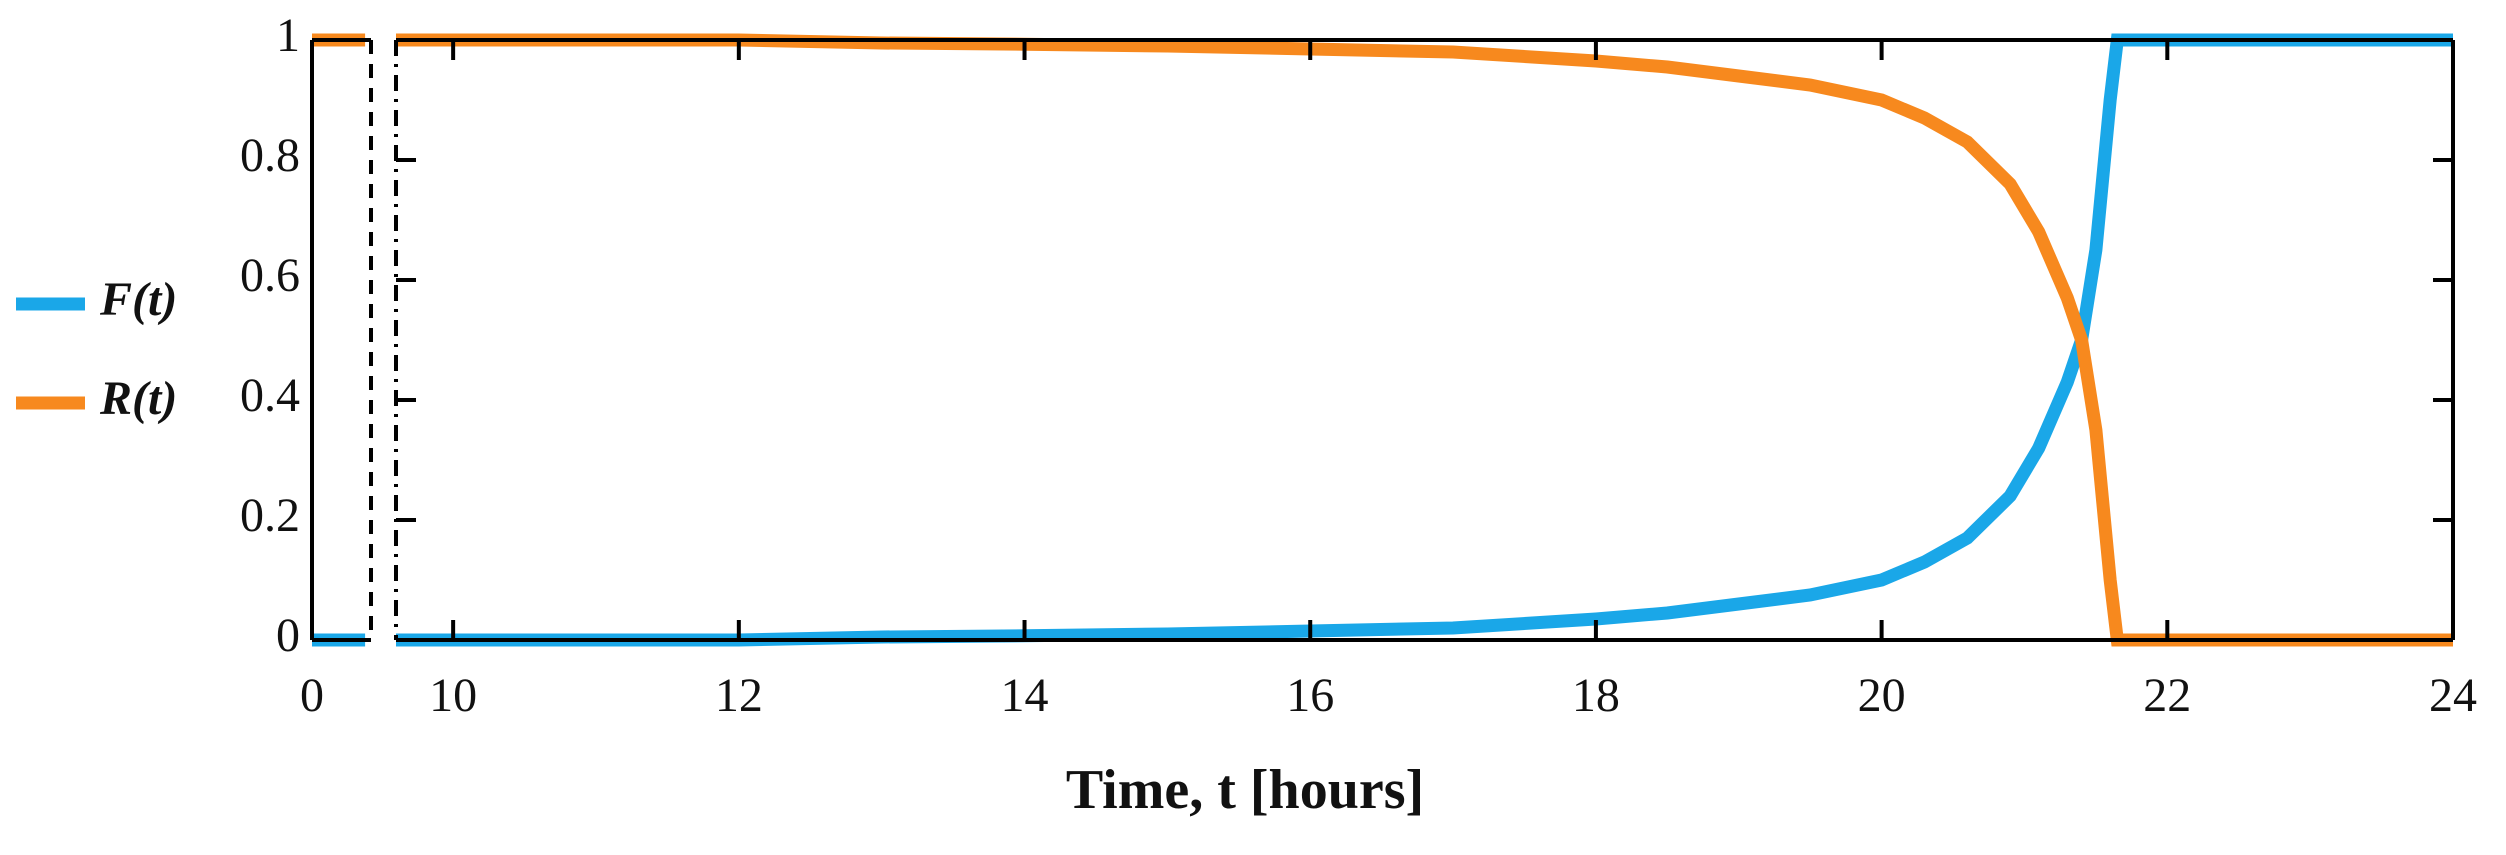 The height and width of the screenshot is (855, 2506). Describe the element at coordinates (270, 155) in the screenshot. I see `y-tick-label: 0.8` at that location.